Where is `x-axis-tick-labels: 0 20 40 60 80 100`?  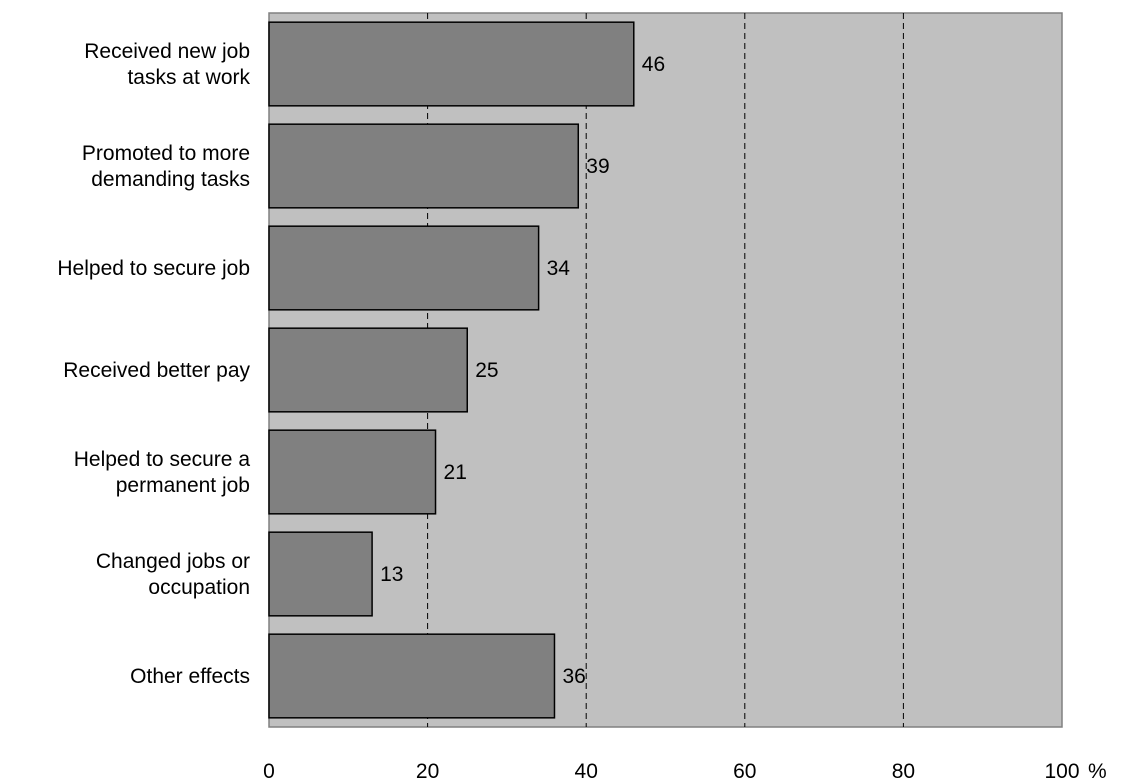
x-axis-tick-labels: 0 20 40 60 80 100 is located at coordinates (671, 771).